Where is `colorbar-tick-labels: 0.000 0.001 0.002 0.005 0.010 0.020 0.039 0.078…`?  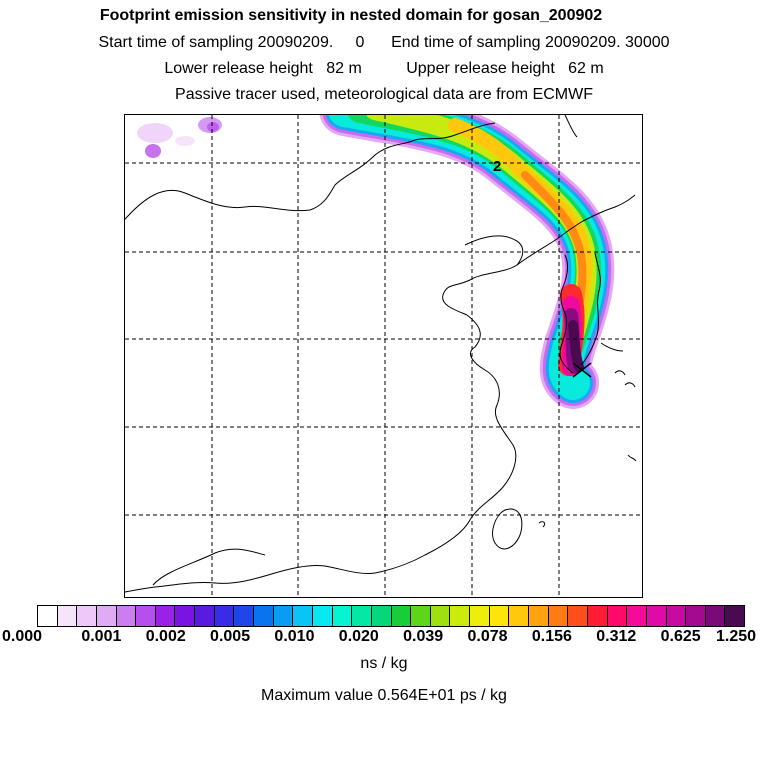
colorbar-tick-labels: 0.000 0.001 0.002 0.005 0.010 0.020 0.039 0.078… is located at coordinates (384, 638).